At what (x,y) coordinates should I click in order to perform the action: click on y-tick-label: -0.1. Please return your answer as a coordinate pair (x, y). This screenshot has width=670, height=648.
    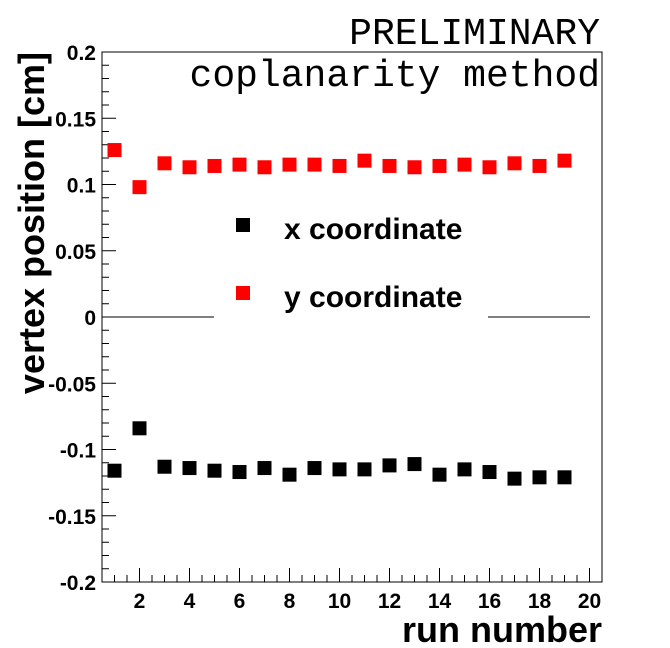
    Looking at the image, I should click on (78, 451).